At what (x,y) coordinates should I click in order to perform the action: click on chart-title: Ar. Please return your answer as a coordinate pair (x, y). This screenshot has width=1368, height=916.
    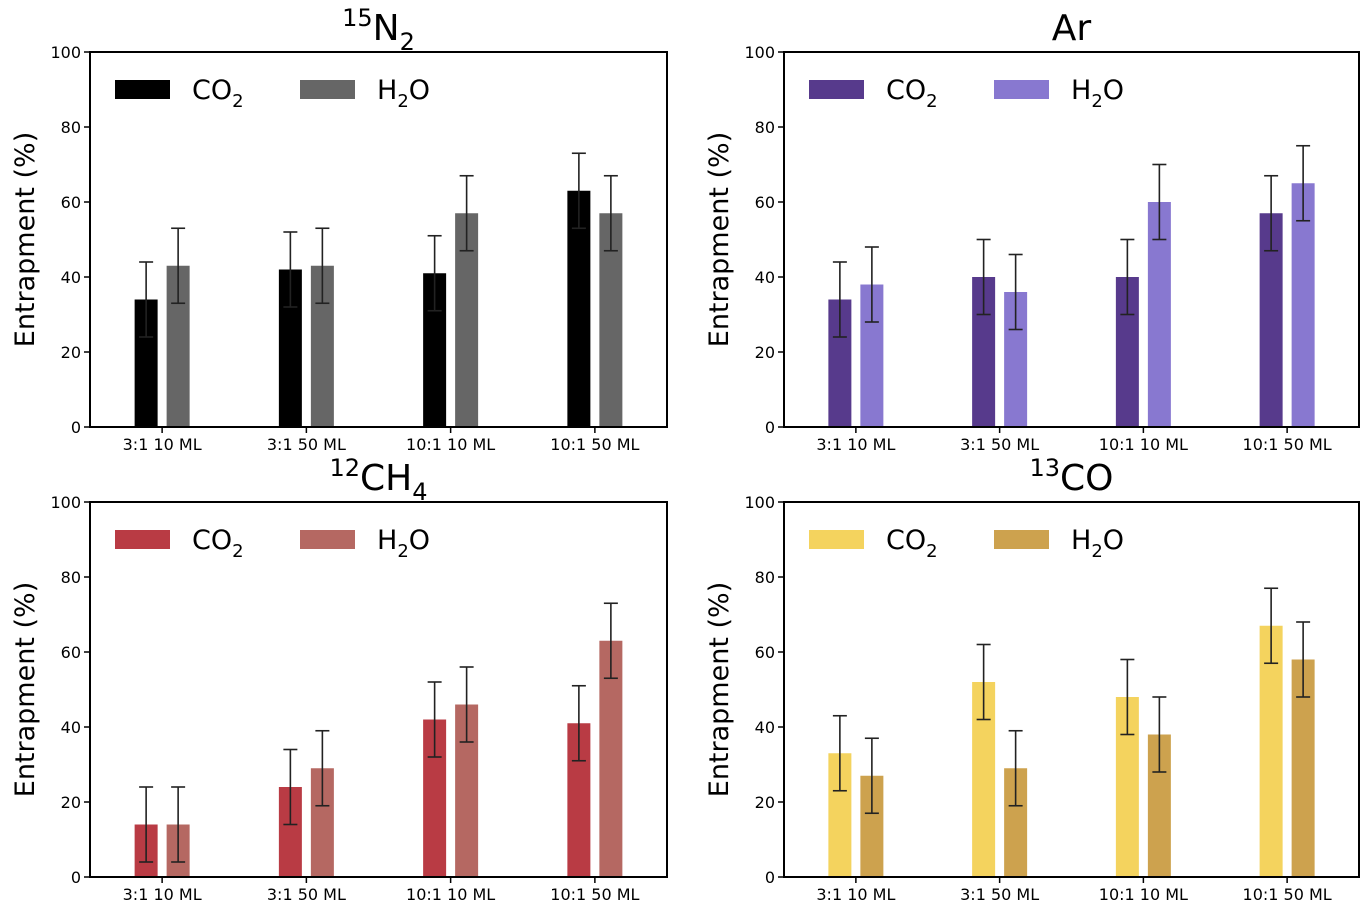
    Looking at the image, I should click on (1072, 28).